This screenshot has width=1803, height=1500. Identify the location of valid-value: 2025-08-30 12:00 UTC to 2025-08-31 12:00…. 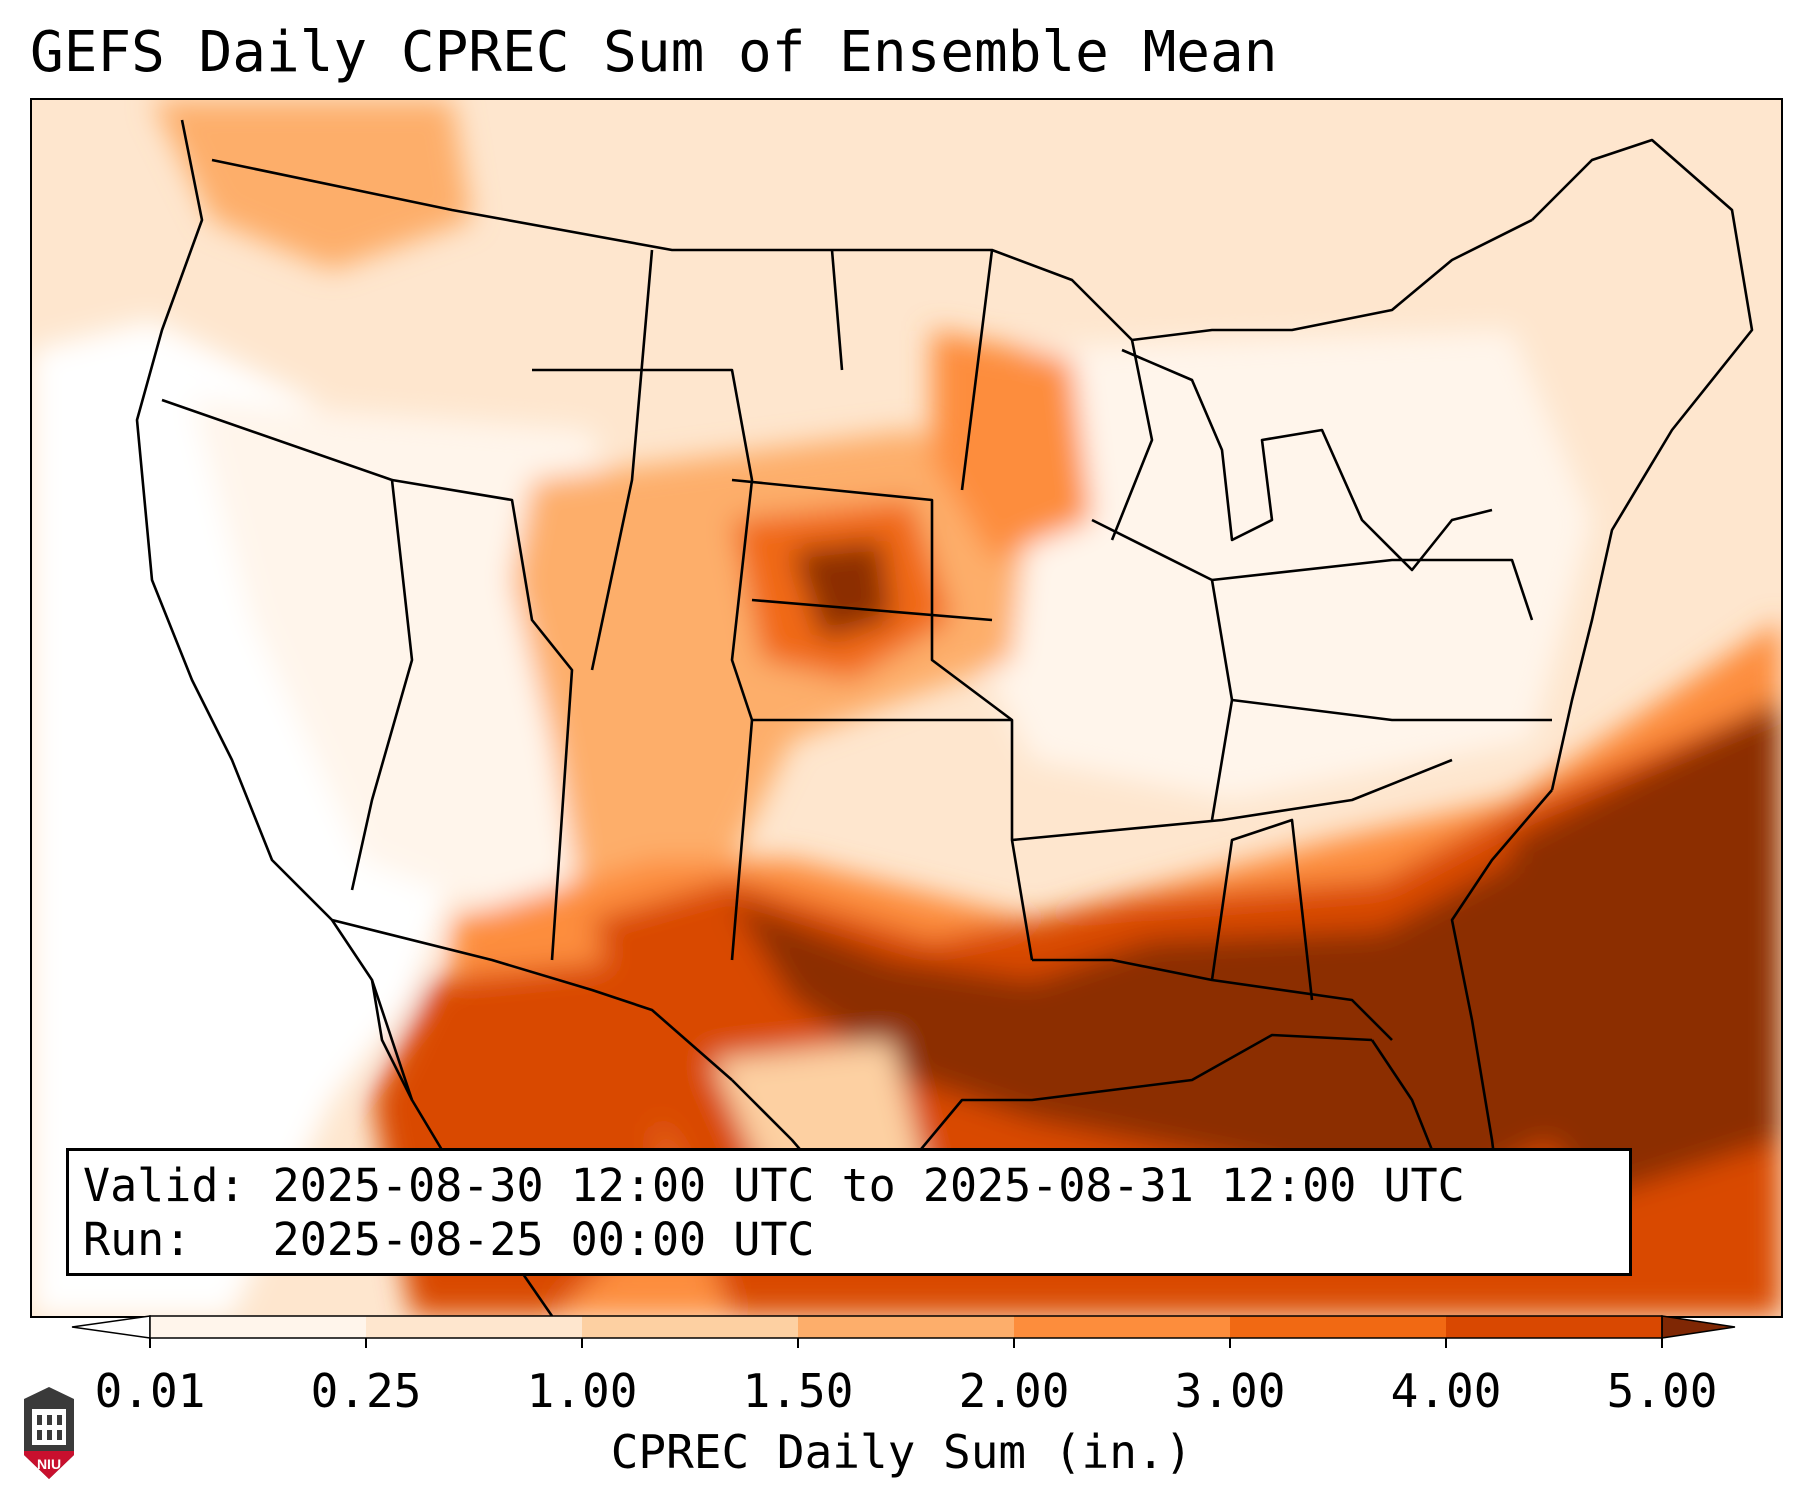
(868, 1185).